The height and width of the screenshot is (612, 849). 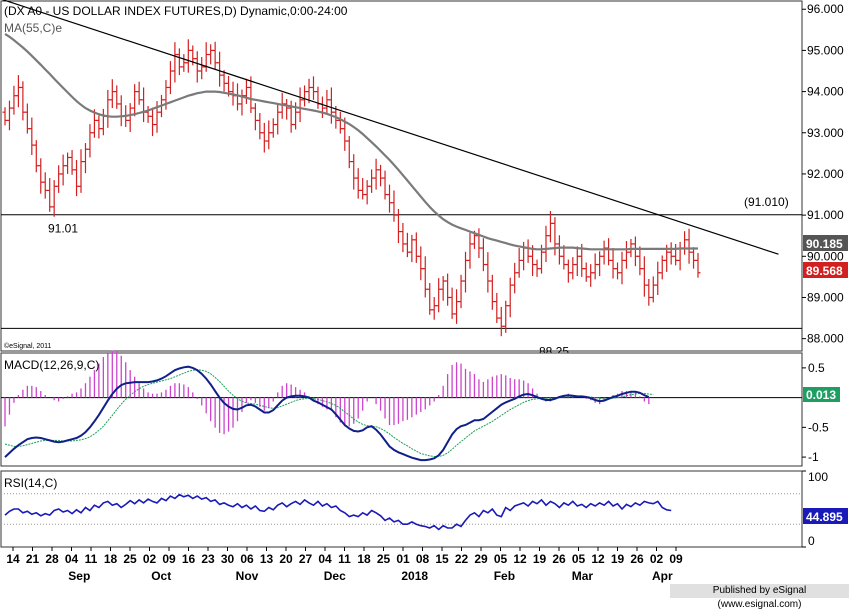 What do you see at coordinates (825, 9) in the screenshot?
I see `price-tick-label: 96.000` at bounding box center [825, 9].